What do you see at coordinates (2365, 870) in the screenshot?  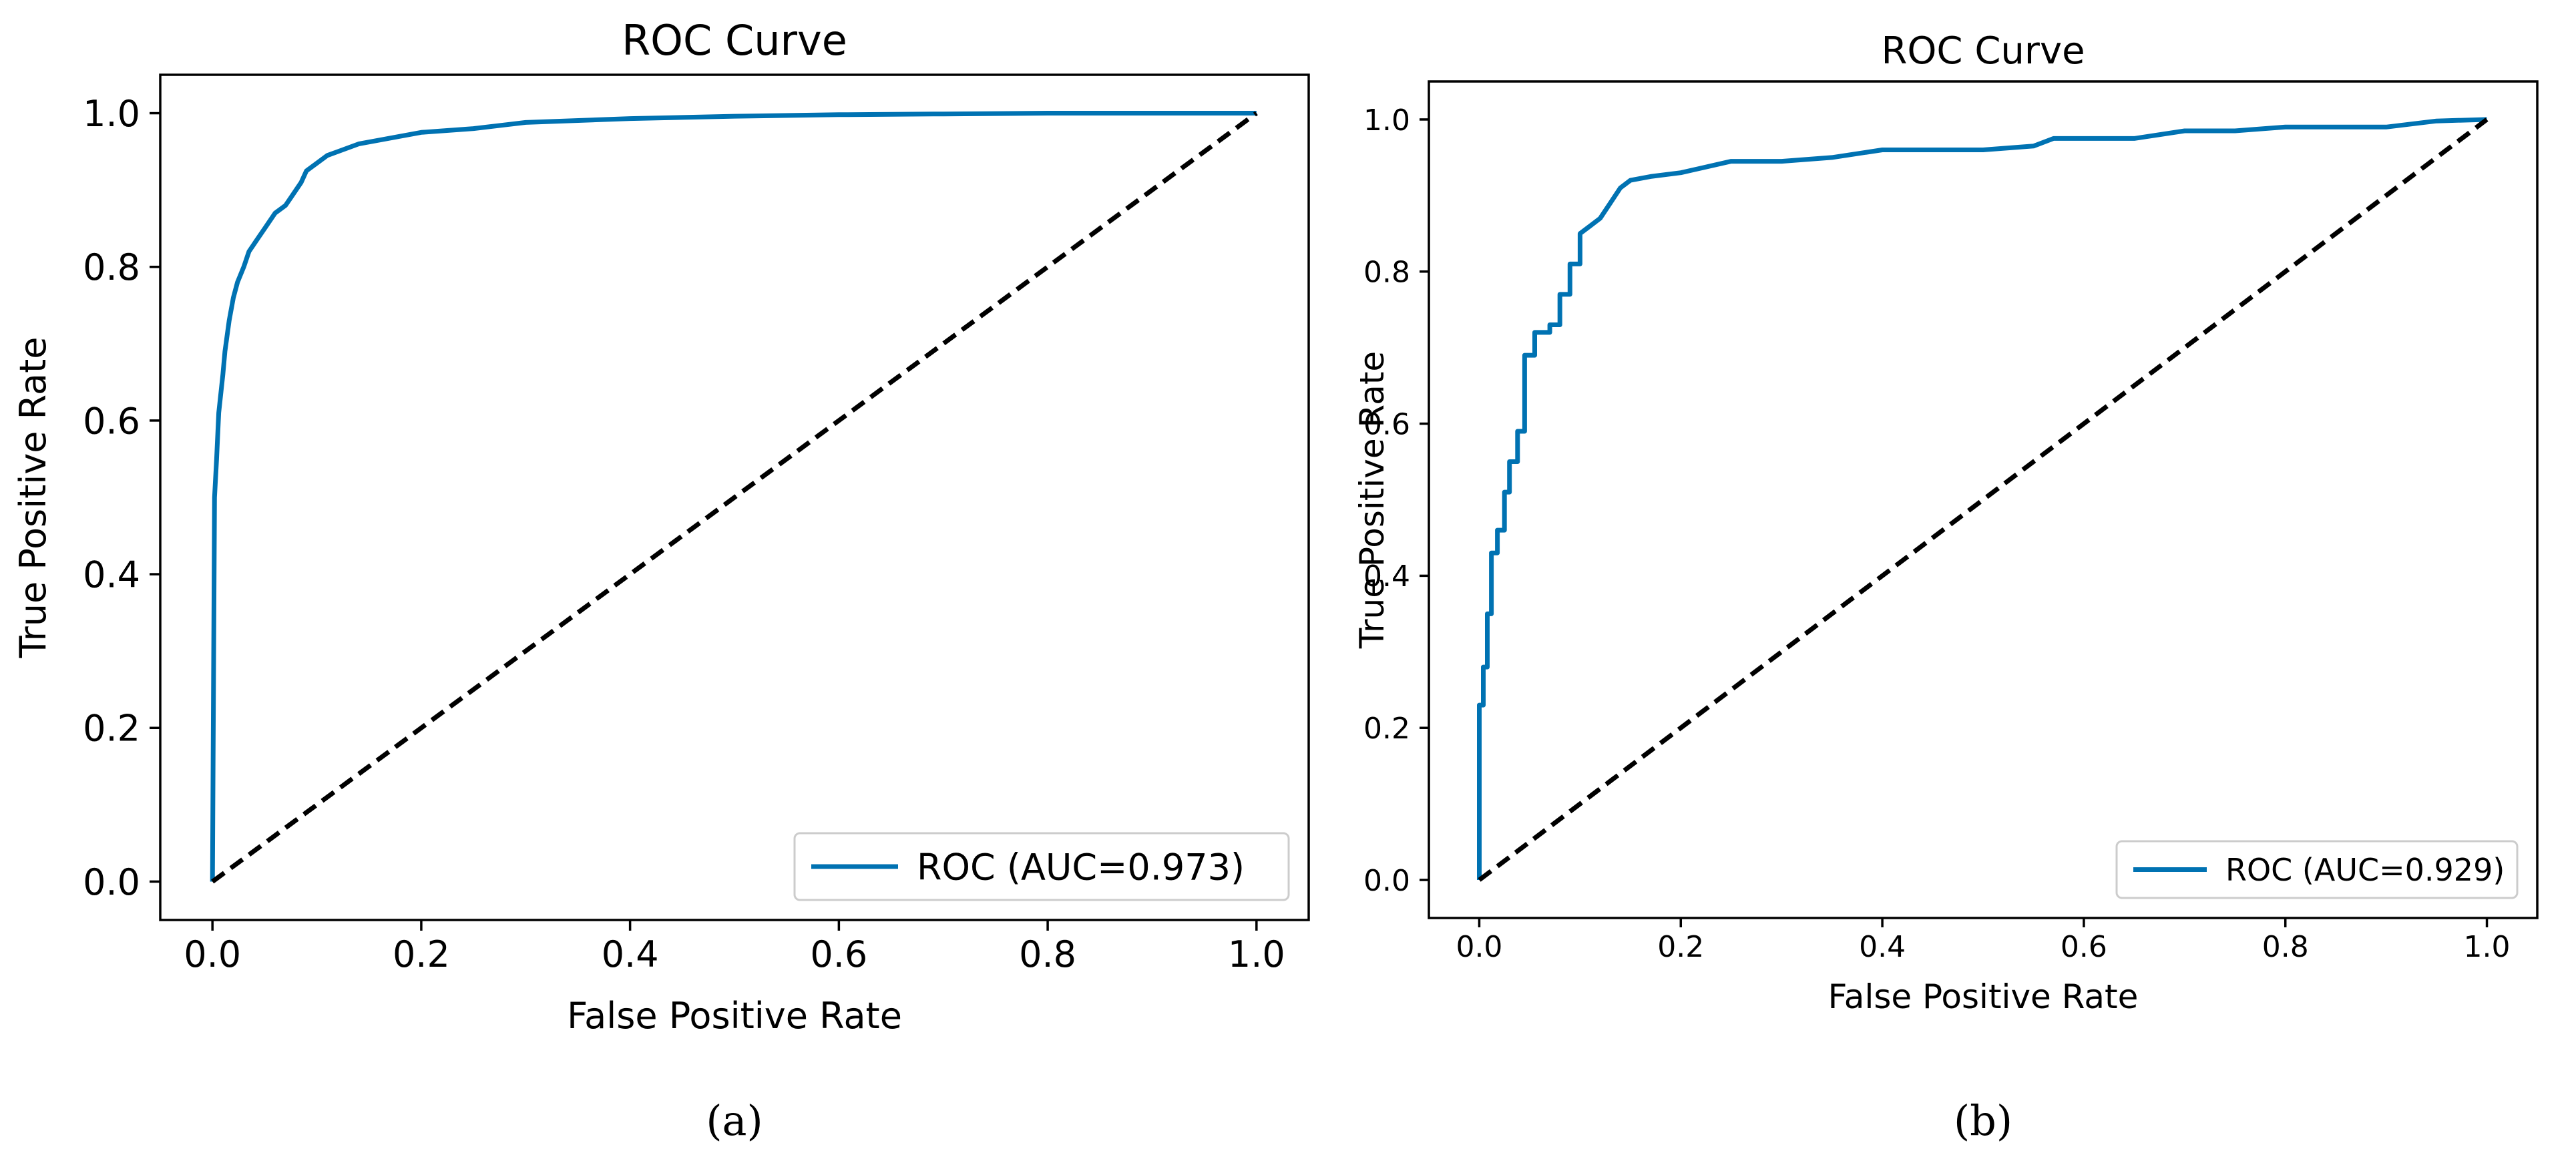 I see `legend-label: ROC (AUC=0.929)` at bounding box center [2365, 870].